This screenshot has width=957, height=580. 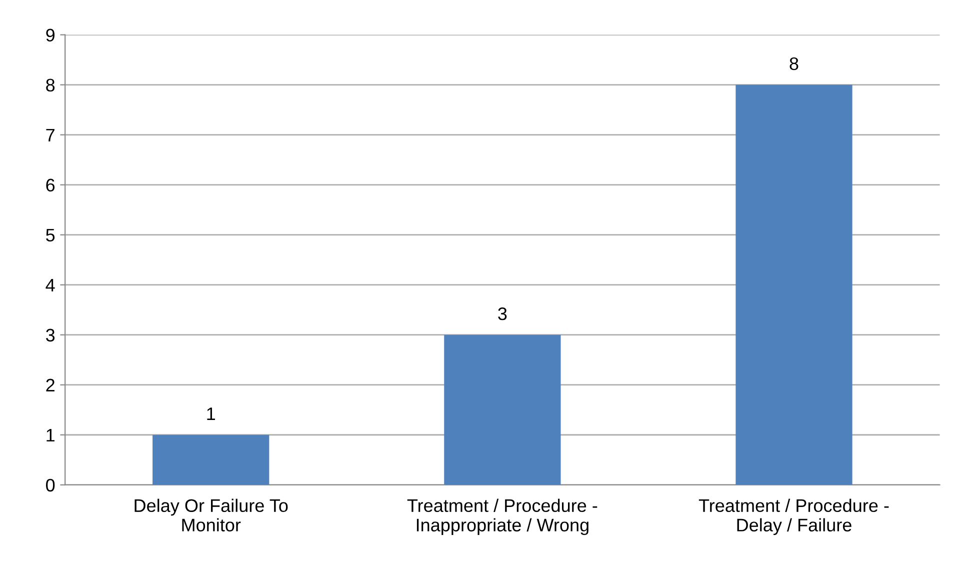 I want to click on data-label: 8, so click(x=794, y=63).